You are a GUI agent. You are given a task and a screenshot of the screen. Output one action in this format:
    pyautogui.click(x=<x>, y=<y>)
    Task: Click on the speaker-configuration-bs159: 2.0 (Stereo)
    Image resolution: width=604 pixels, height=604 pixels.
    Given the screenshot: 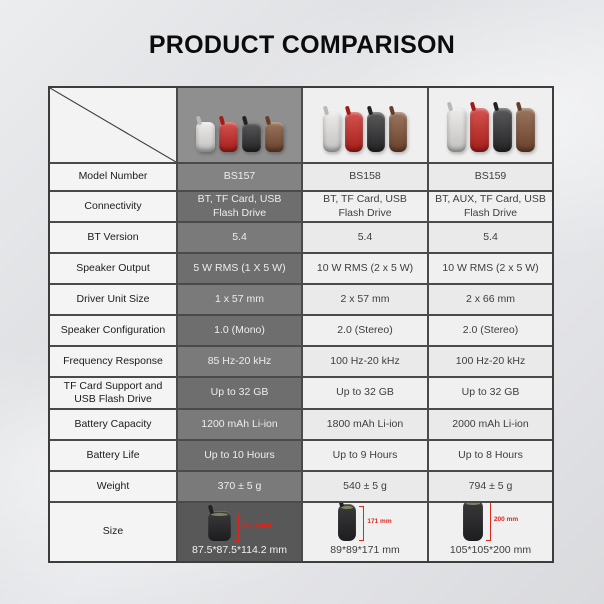 What is the action you would take?
    pyautogui.click(x=490, y=330)
    